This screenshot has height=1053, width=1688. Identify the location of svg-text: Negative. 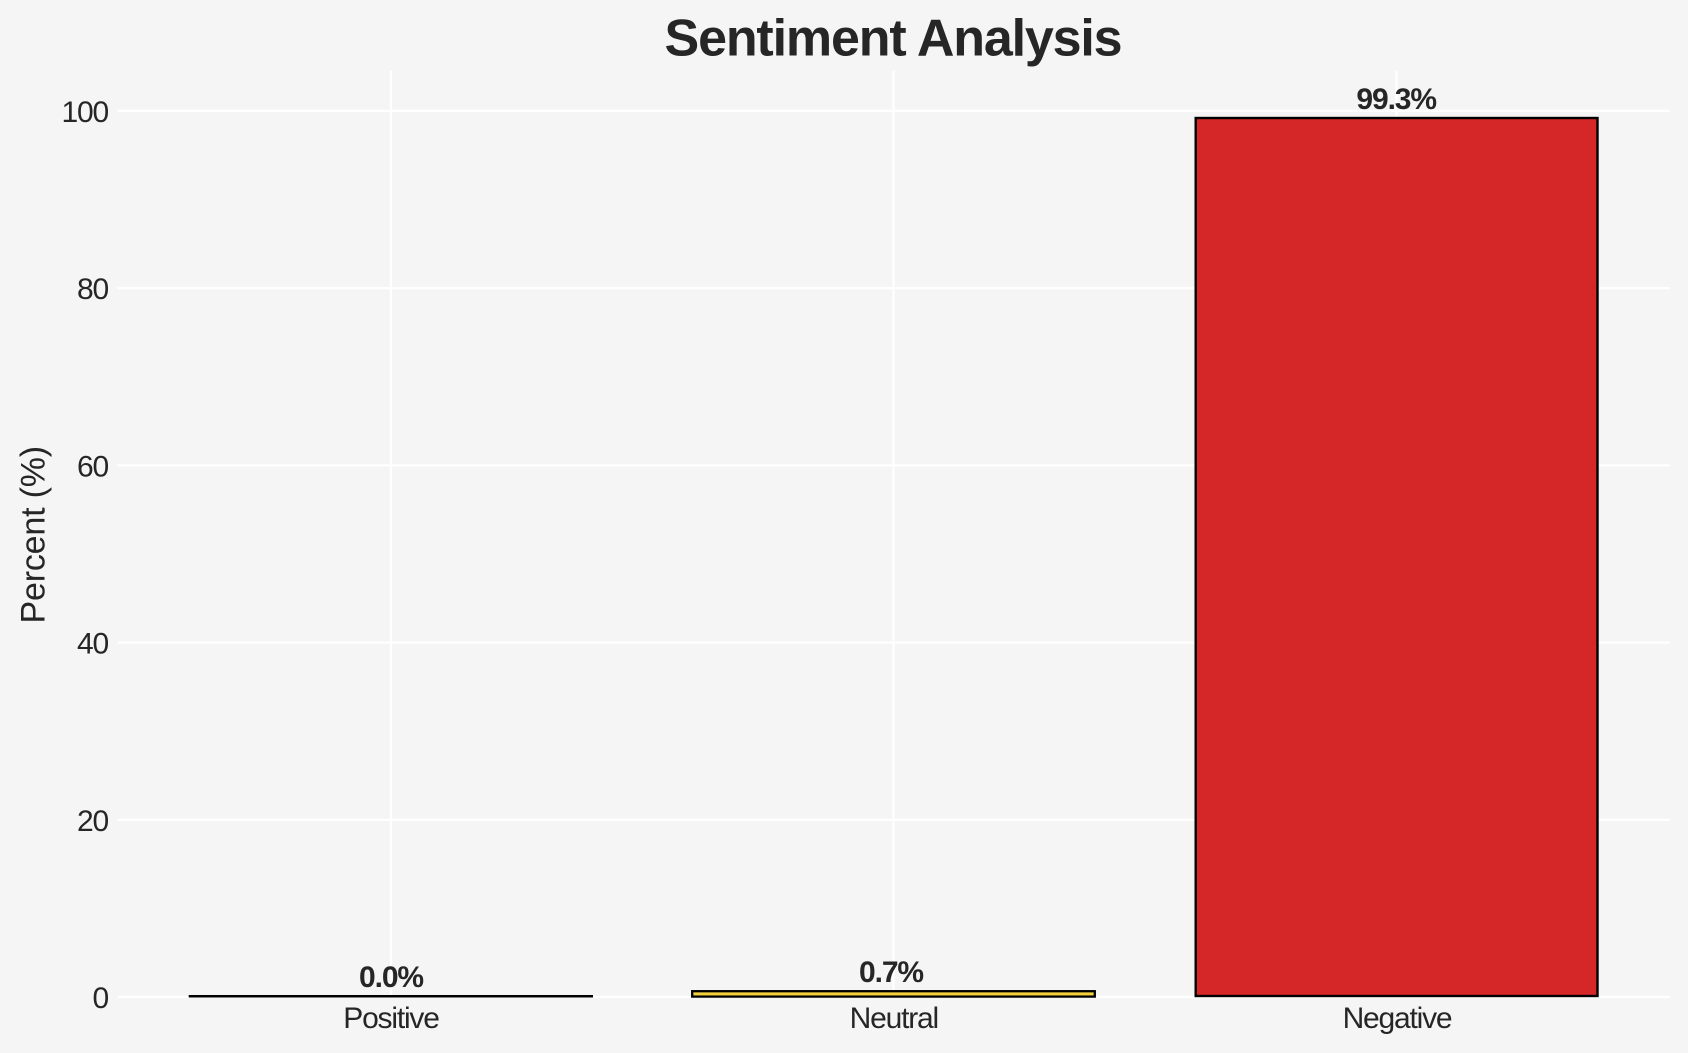
(1397, 1018).